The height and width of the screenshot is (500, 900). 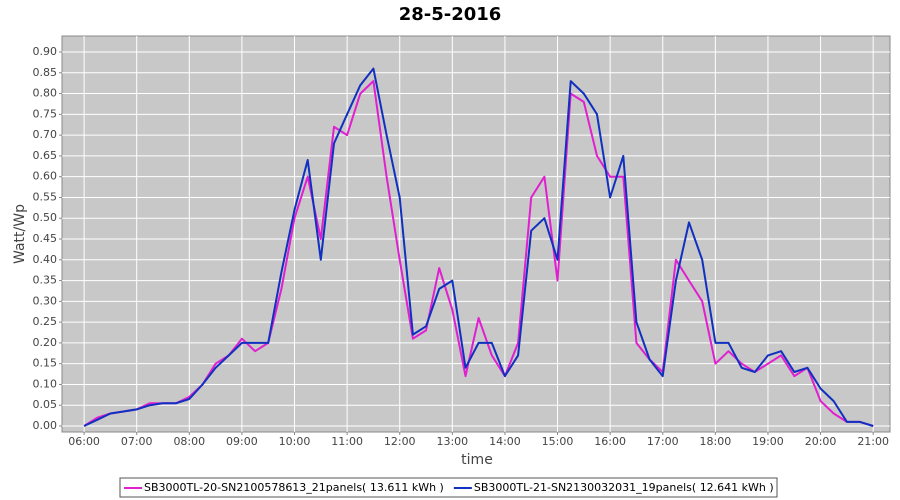 What do you see at coordinates (45, 51) in the screenshot?
I see `y-tick-label: 0.90` at bounding box center [45, 51].